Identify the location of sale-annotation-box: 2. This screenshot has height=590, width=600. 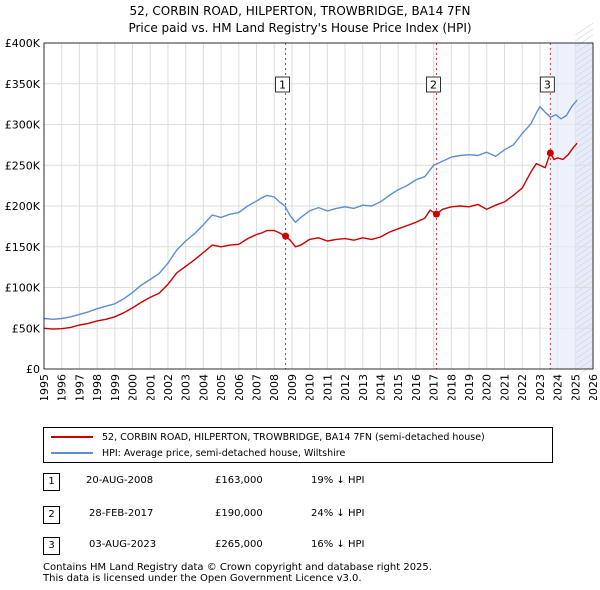
(433, 84).